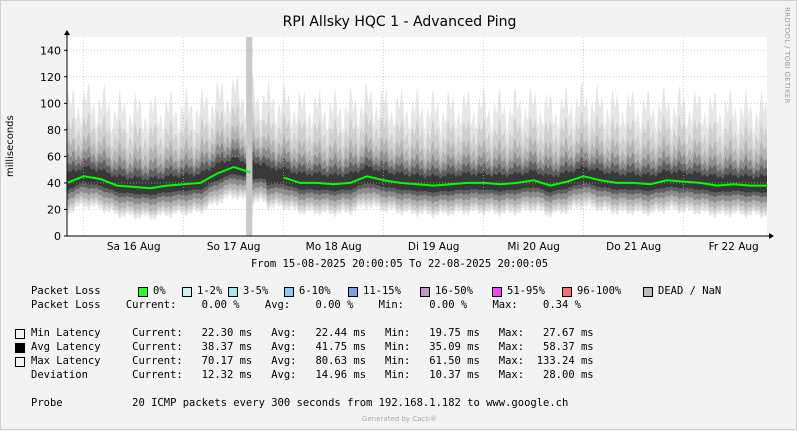  What do you see at coordinates (134, 247) in the screenshot?
I see `x-tick-label: Sa 16 Aug` at bounding box center [134, 247].